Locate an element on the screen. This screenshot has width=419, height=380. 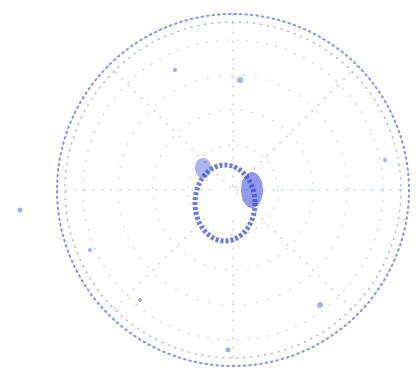
ring is located at coordinates (233, 190).